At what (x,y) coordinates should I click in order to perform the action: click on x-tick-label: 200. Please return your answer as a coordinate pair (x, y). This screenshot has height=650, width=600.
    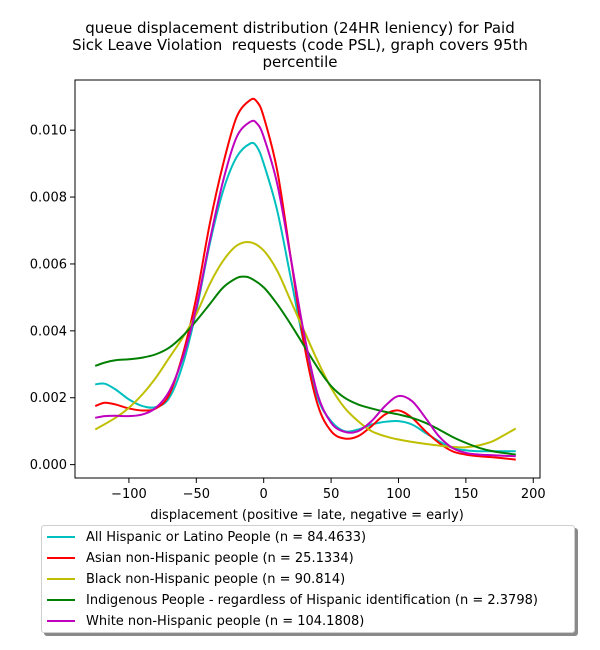
    Looking at the image, I should click on (533, 494).